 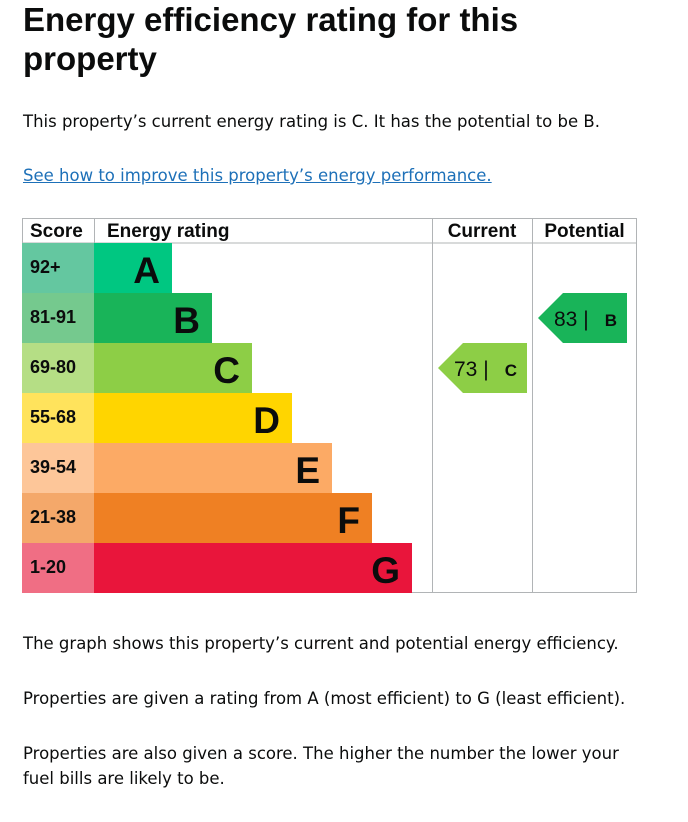 What do you see at coordinates (53, 417) in the screenshot?
I see `score-label-D: 55-68` at bounding box center [53, 417].